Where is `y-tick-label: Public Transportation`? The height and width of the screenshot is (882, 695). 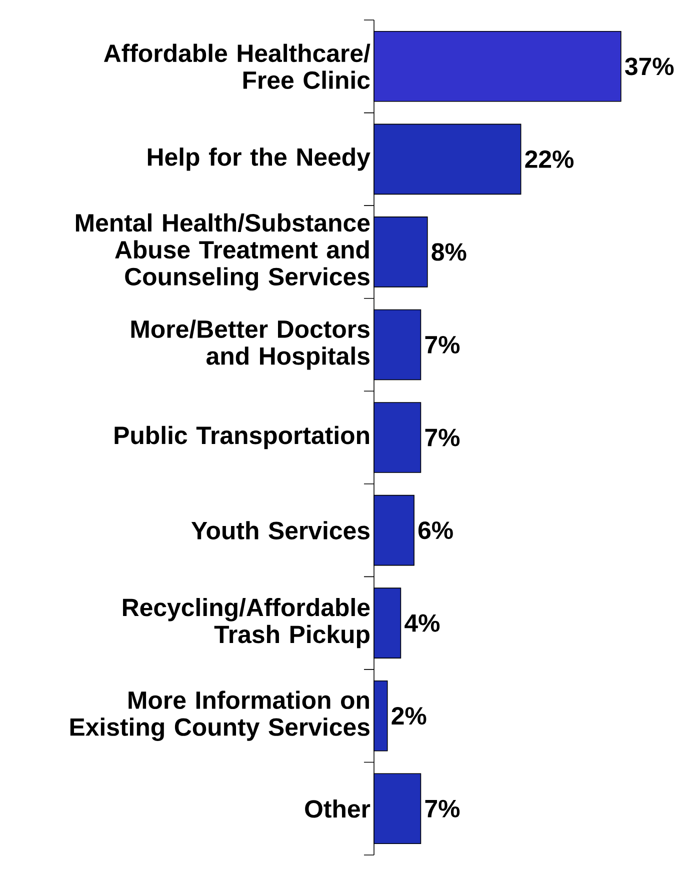 y-tick-label: Public Transportation is located at coordinates (241, 438).